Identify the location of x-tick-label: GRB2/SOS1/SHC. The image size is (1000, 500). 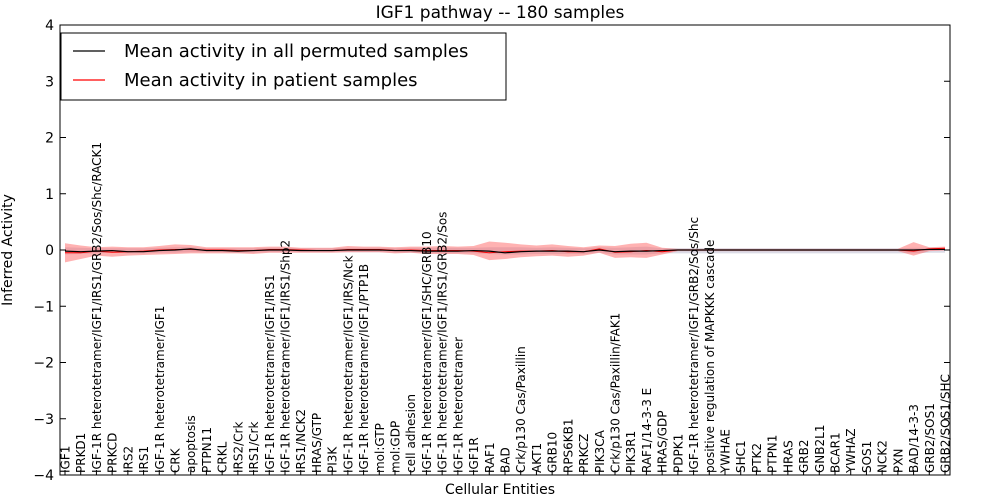
(946, 423).